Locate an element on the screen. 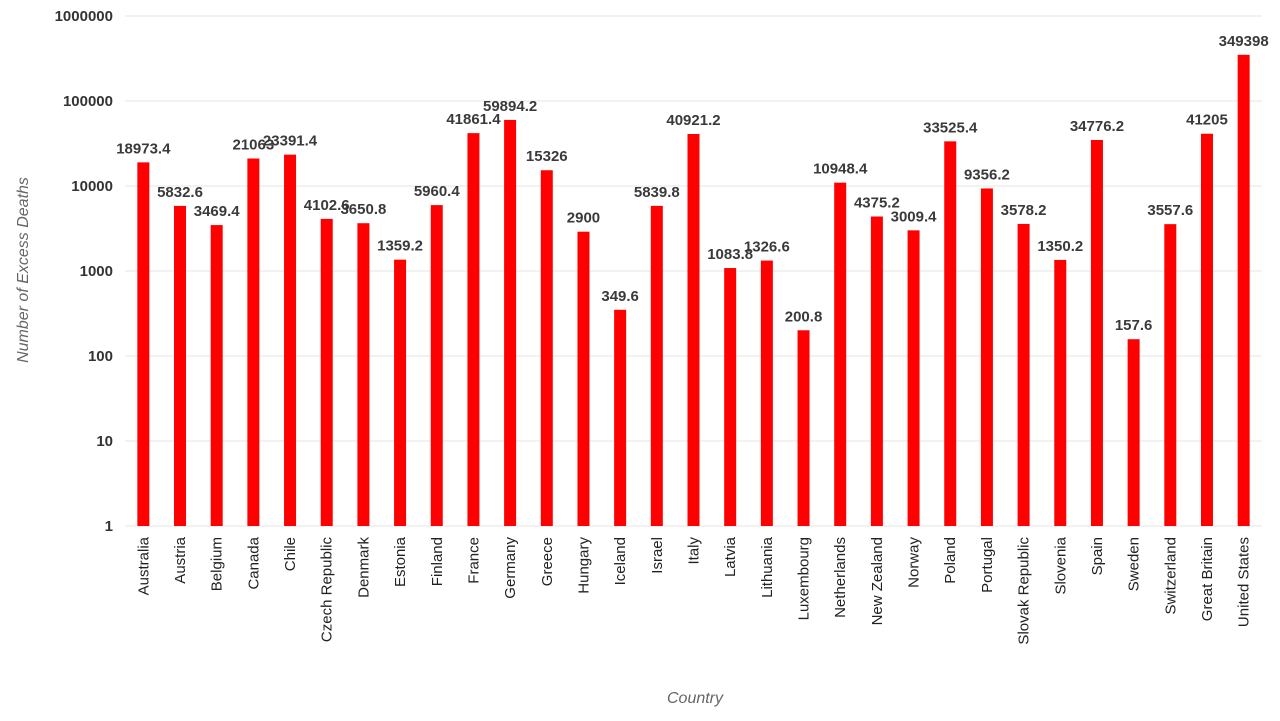  x-axis-title: Country is located at coordinates (695, 698).